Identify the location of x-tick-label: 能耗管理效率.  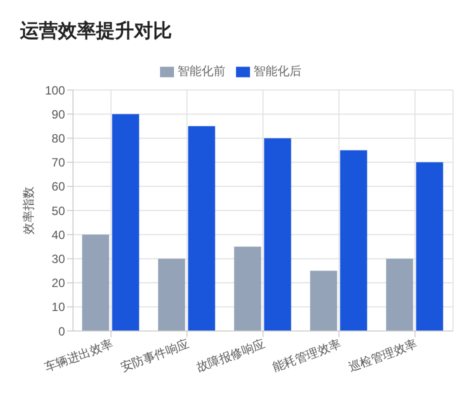
(306, 355).